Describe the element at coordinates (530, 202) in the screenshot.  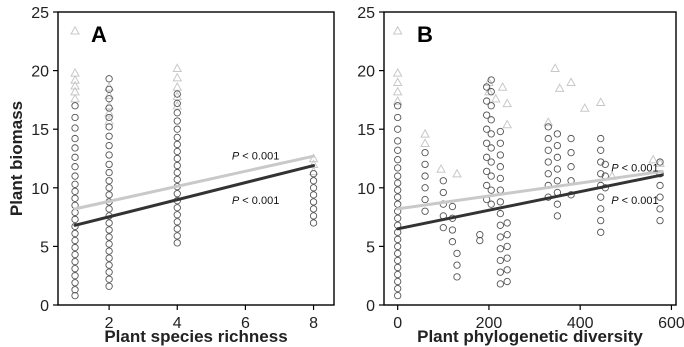
I see `fit-line` at that location.